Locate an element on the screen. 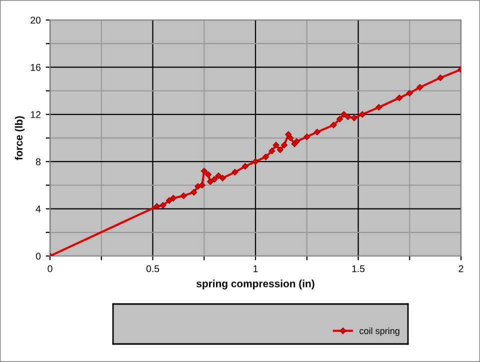  x-tick-label: 2 is located at coordinates (461, 268).